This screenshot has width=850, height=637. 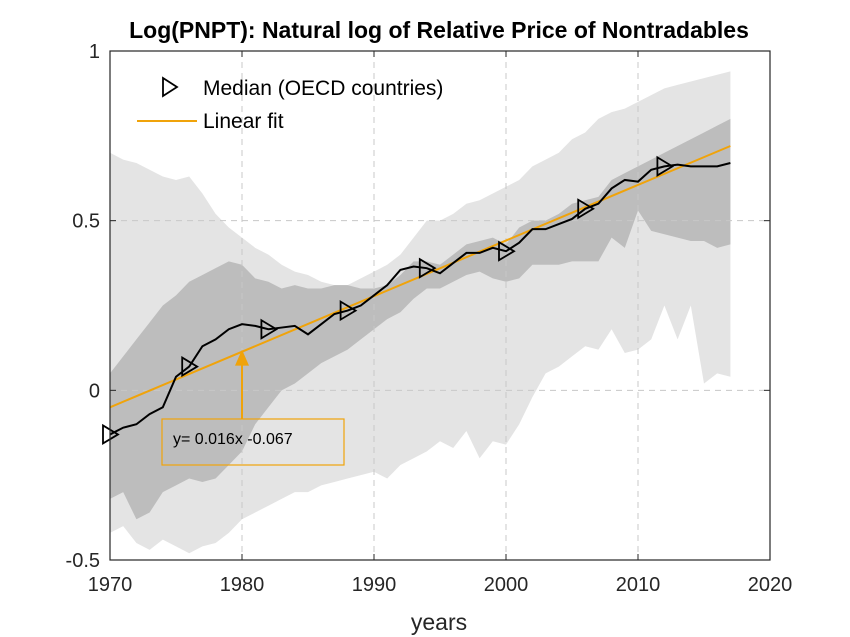 What do you see at coordinates (94, 52) in the screenshot?
I see `y-tick-label: 1` at bounding box center [94, 52].